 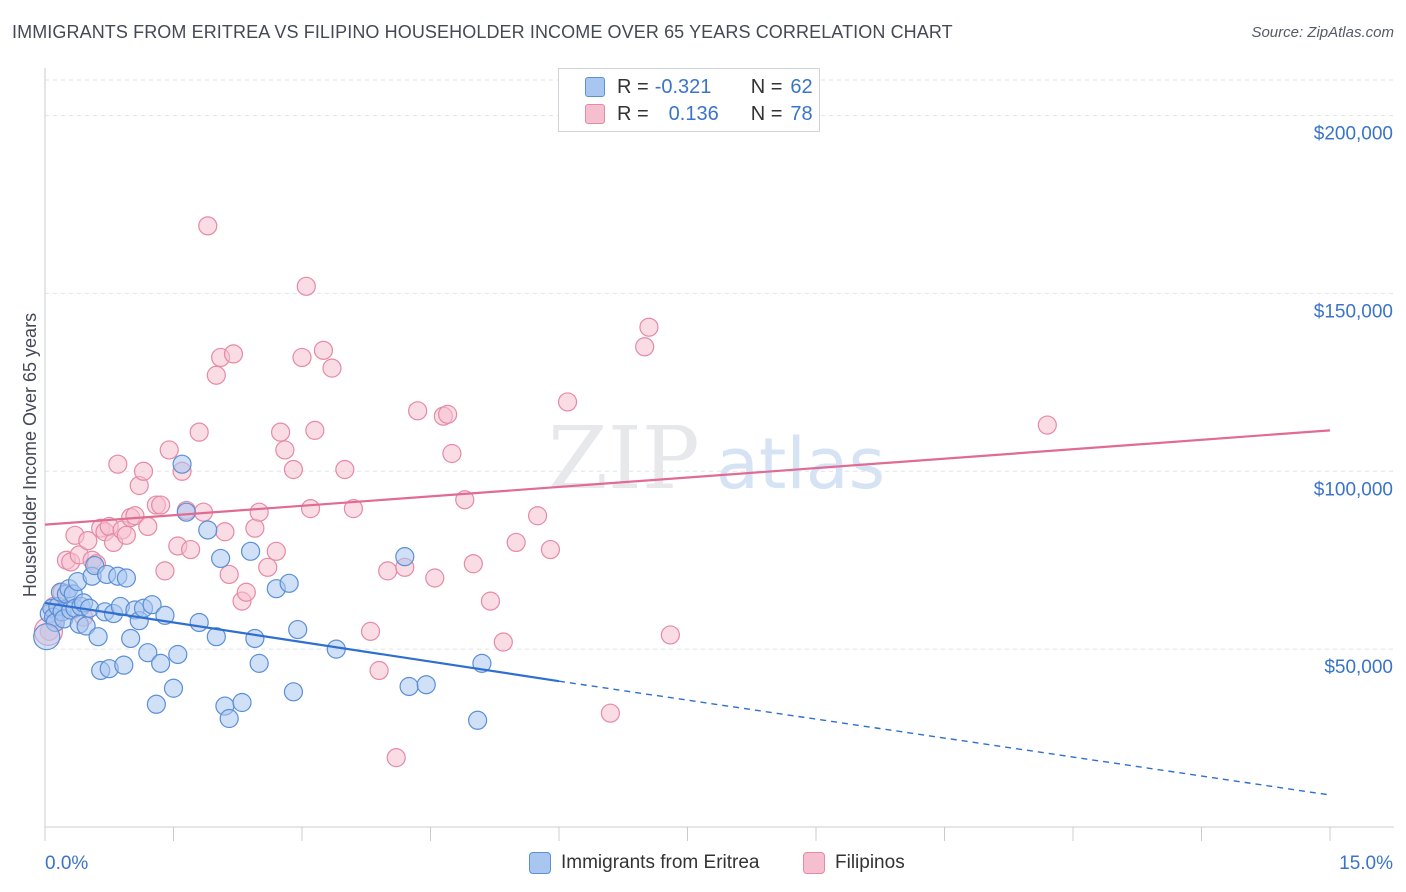 What do you see at coordinates (1353, 311) in the screenshot?
I see `y-tick-label: $150,000` at bounding box center [1353, 311].